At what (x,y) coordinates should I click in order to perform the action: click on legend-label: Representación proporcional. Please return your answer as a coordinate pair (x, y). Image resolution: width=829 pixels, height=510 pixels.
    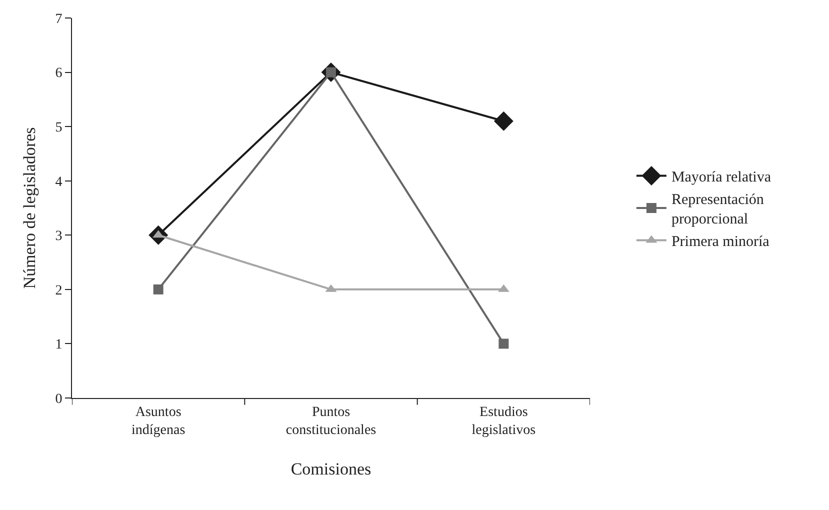
    Looking at the image, I should click on (717, 210).